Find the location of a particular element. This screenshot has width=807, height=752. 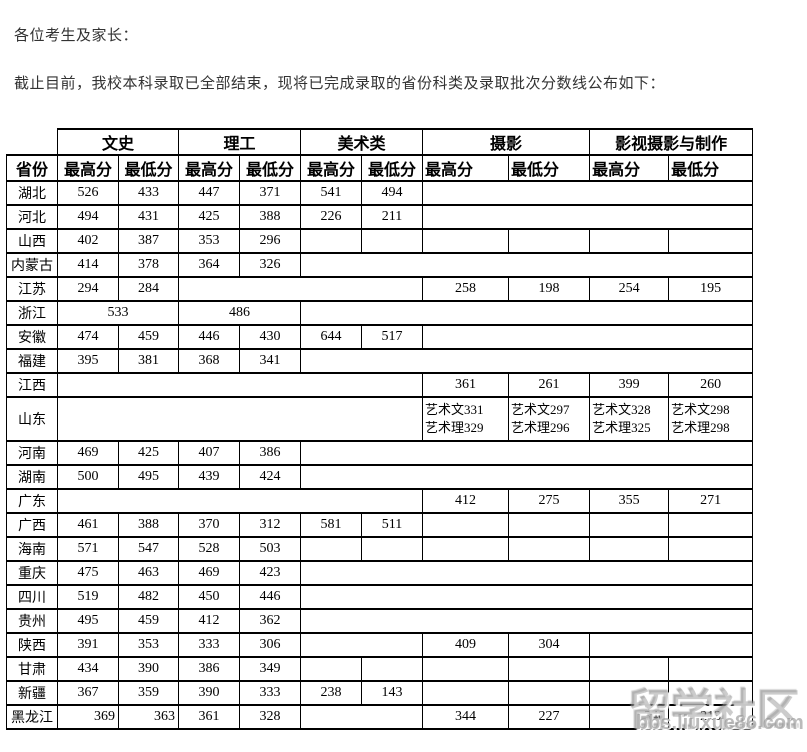

score-cell: 371 is located at coordinates (270, 193).